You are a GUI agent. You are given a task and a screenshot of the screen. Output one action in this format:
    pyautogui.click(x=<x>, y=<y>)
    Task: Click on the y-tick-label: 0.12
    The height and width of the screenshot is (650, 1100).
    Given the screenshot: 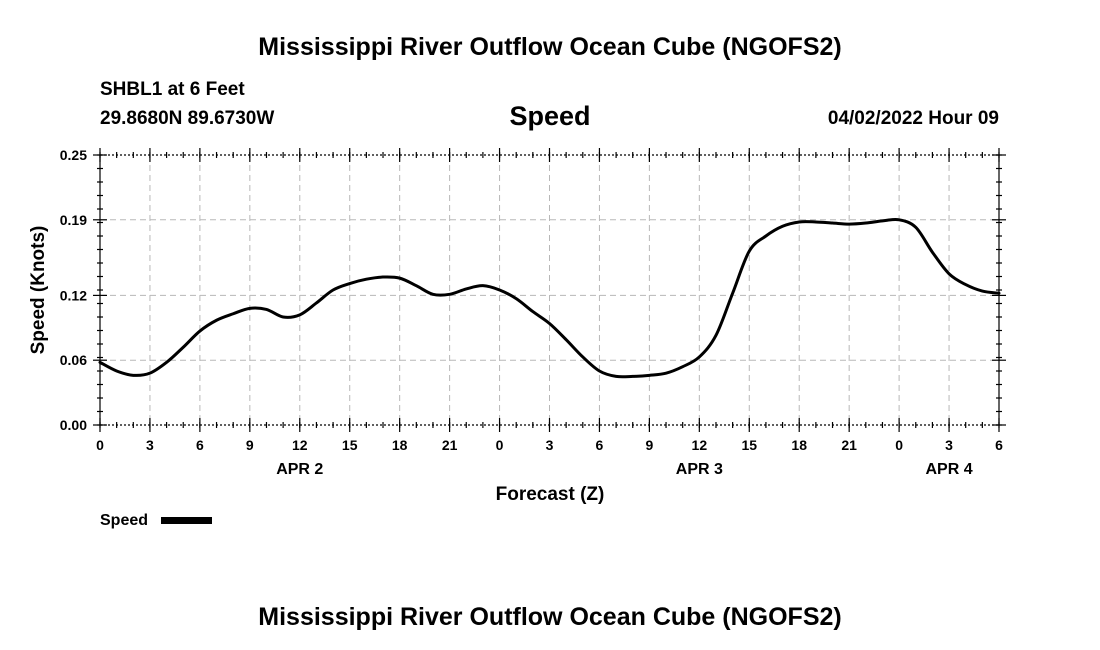 What is the action you would take?
    pyautogui.click(x=73, y=295)
    